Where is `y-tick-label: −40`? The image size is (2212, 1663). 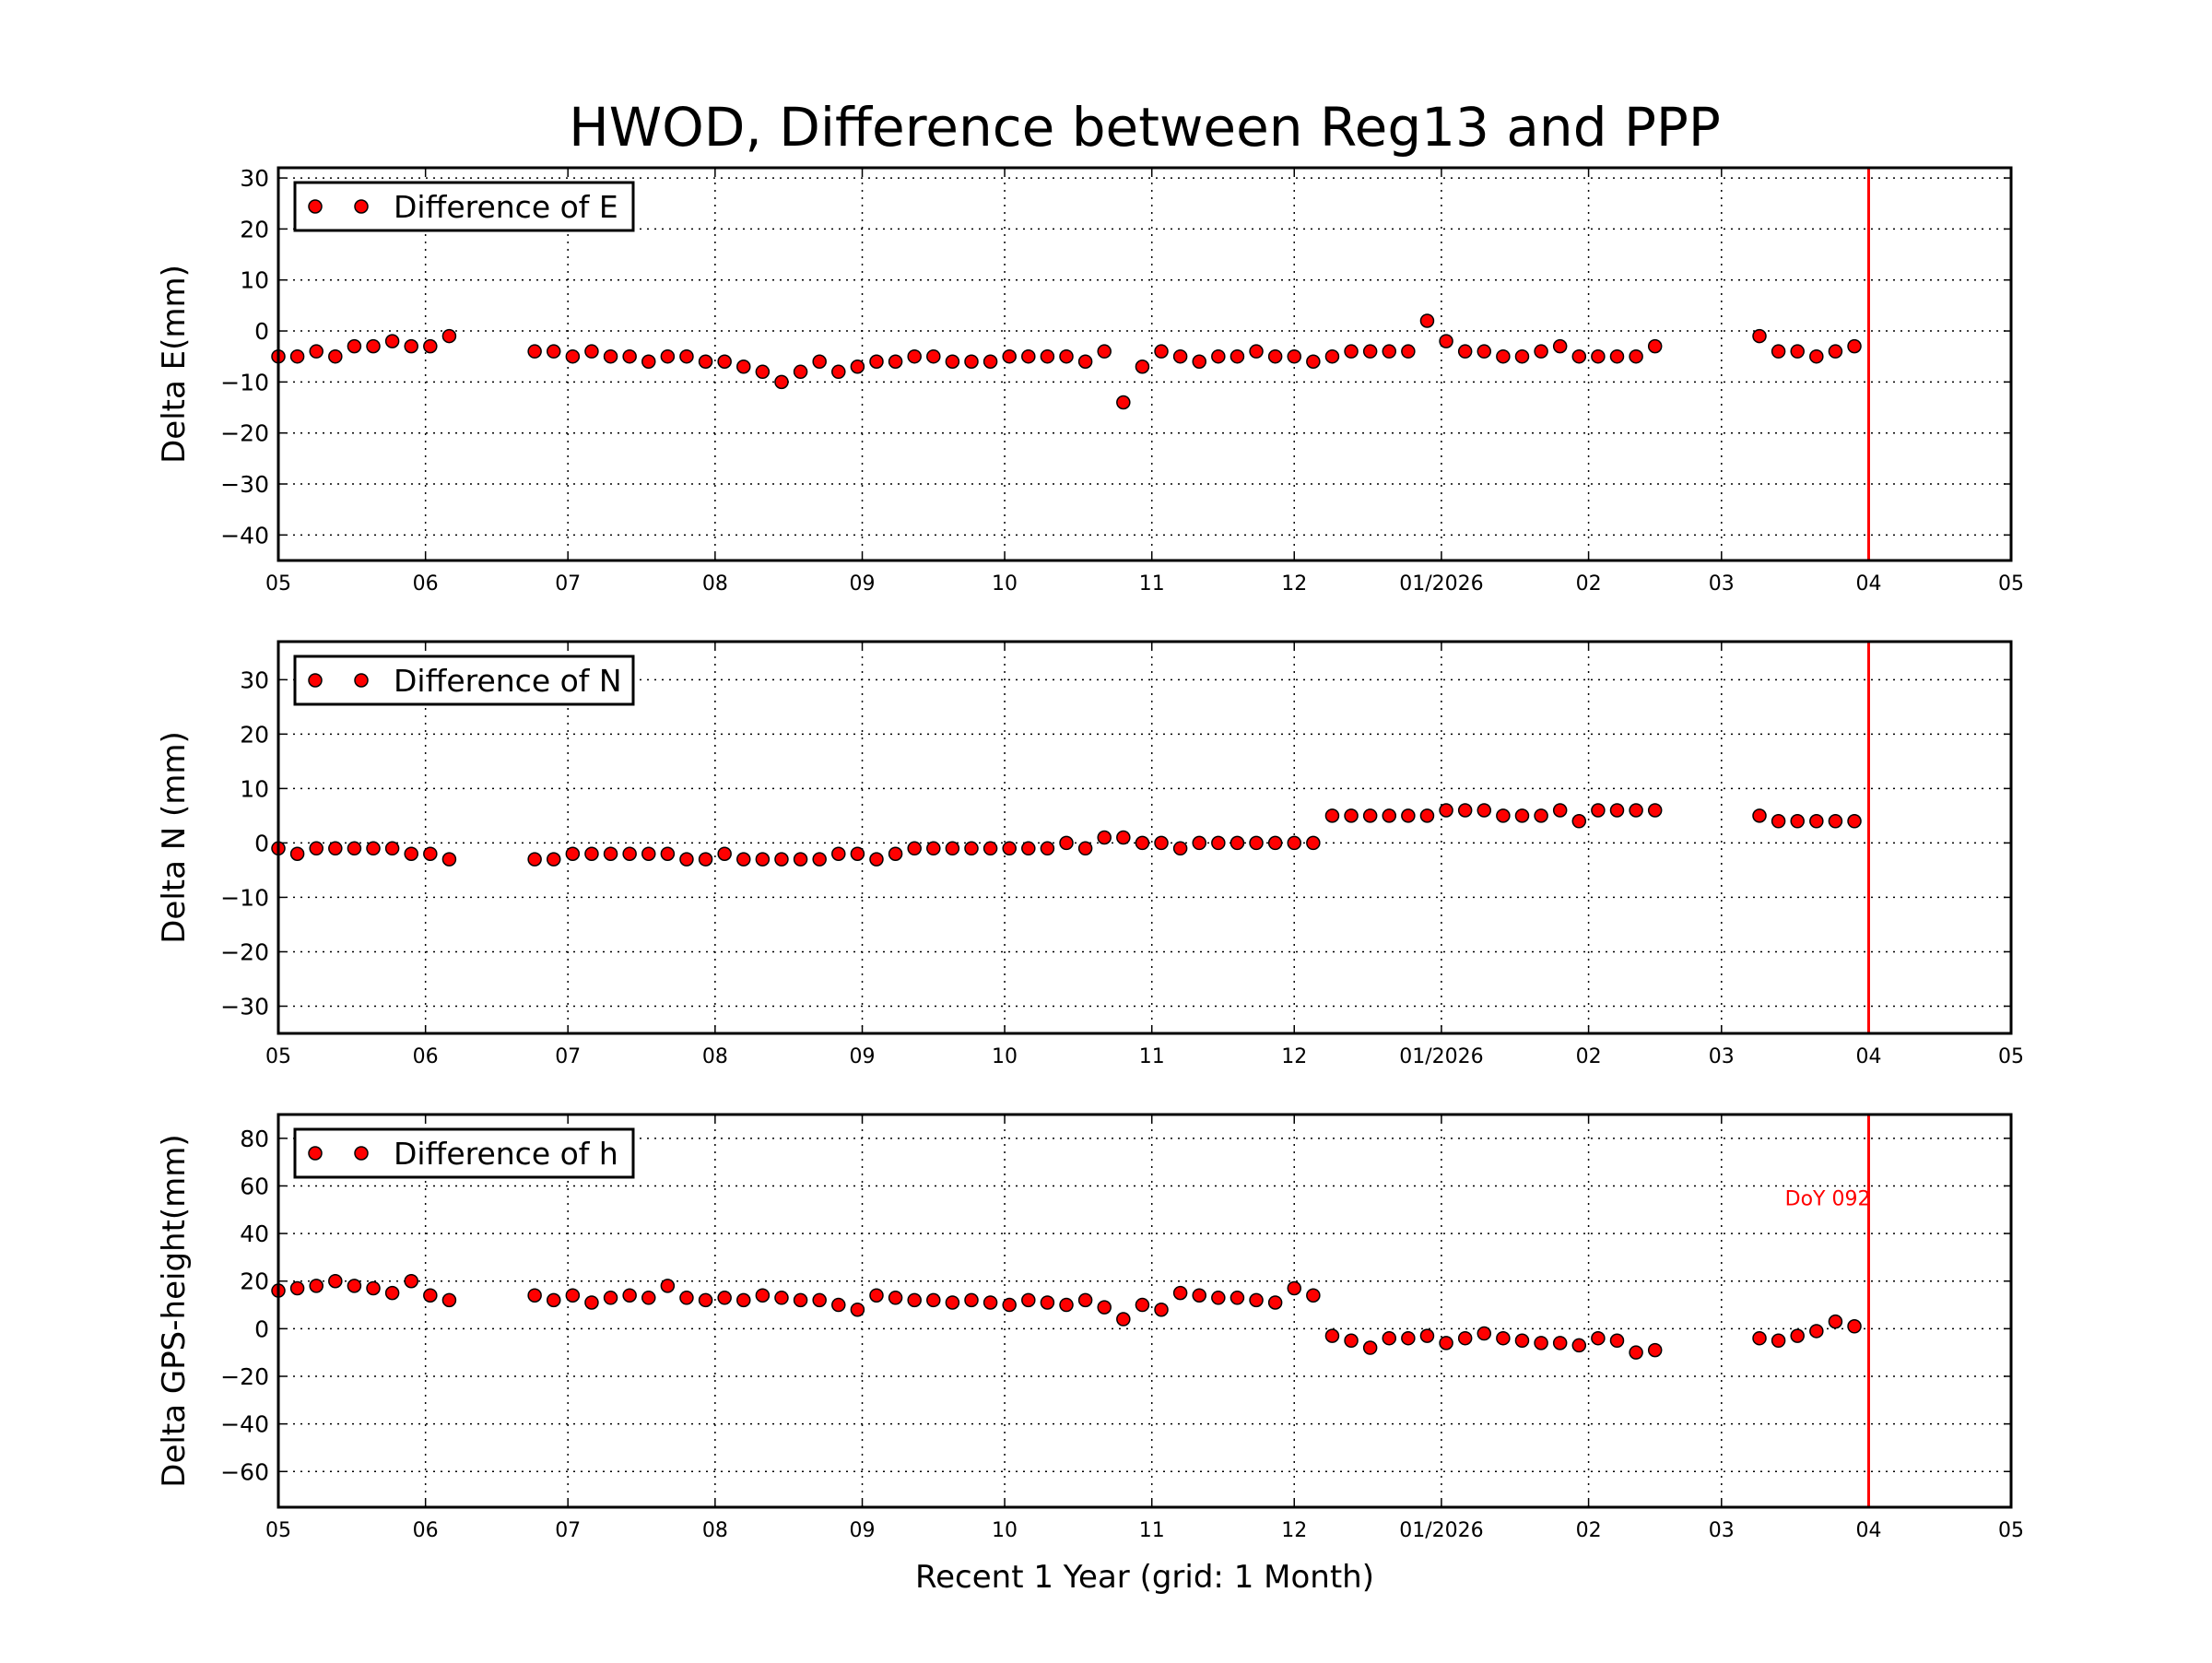 y-tick-label: −40 is located at coordinates (244, 1424).